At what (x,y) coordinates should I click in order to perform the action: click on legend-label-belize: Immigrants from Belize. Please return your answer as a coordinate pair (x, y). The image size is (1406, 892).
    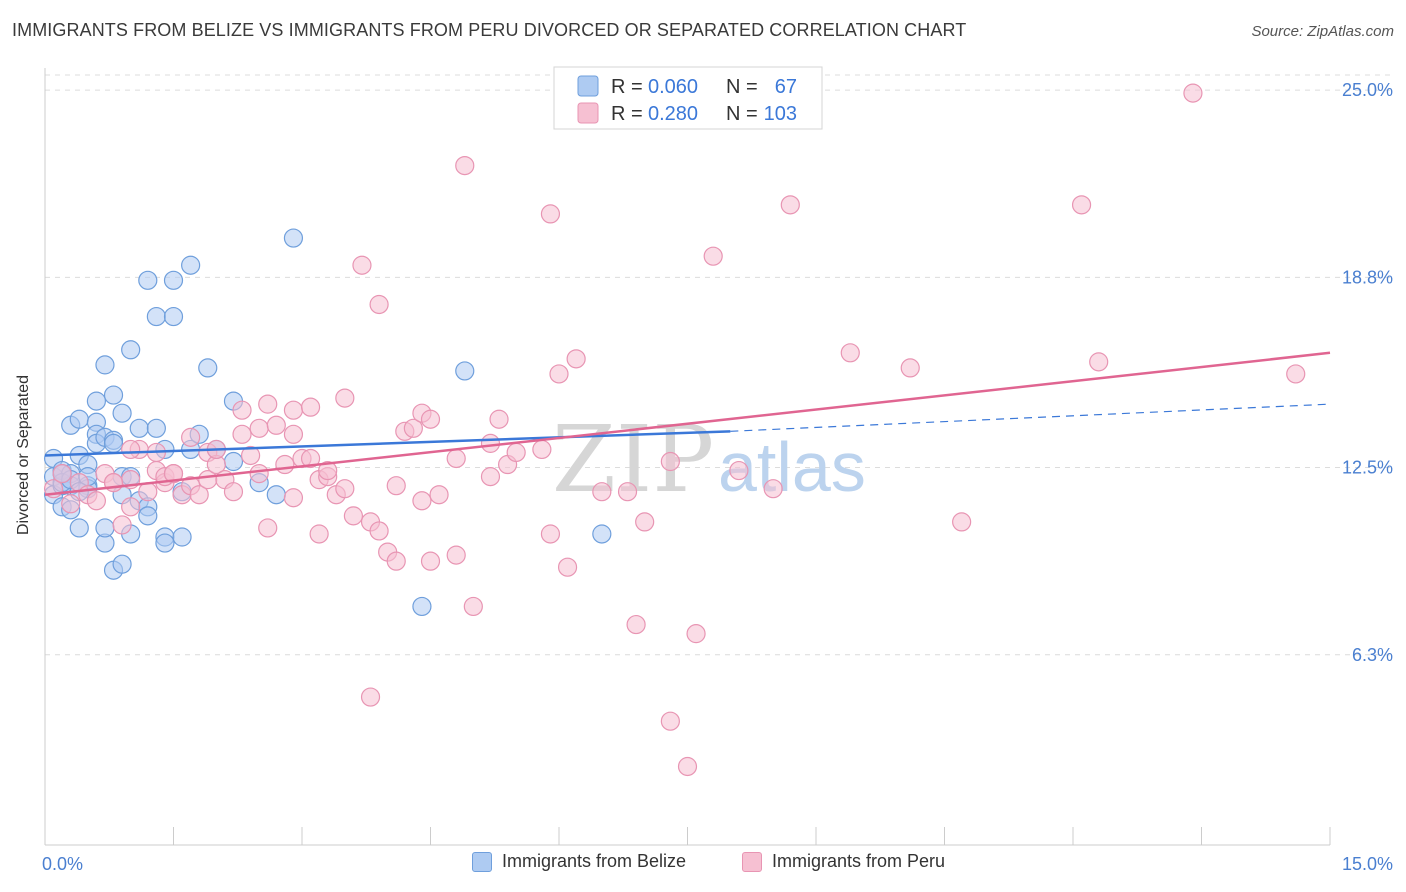
    Looking at the image, I should click on (594, 861).